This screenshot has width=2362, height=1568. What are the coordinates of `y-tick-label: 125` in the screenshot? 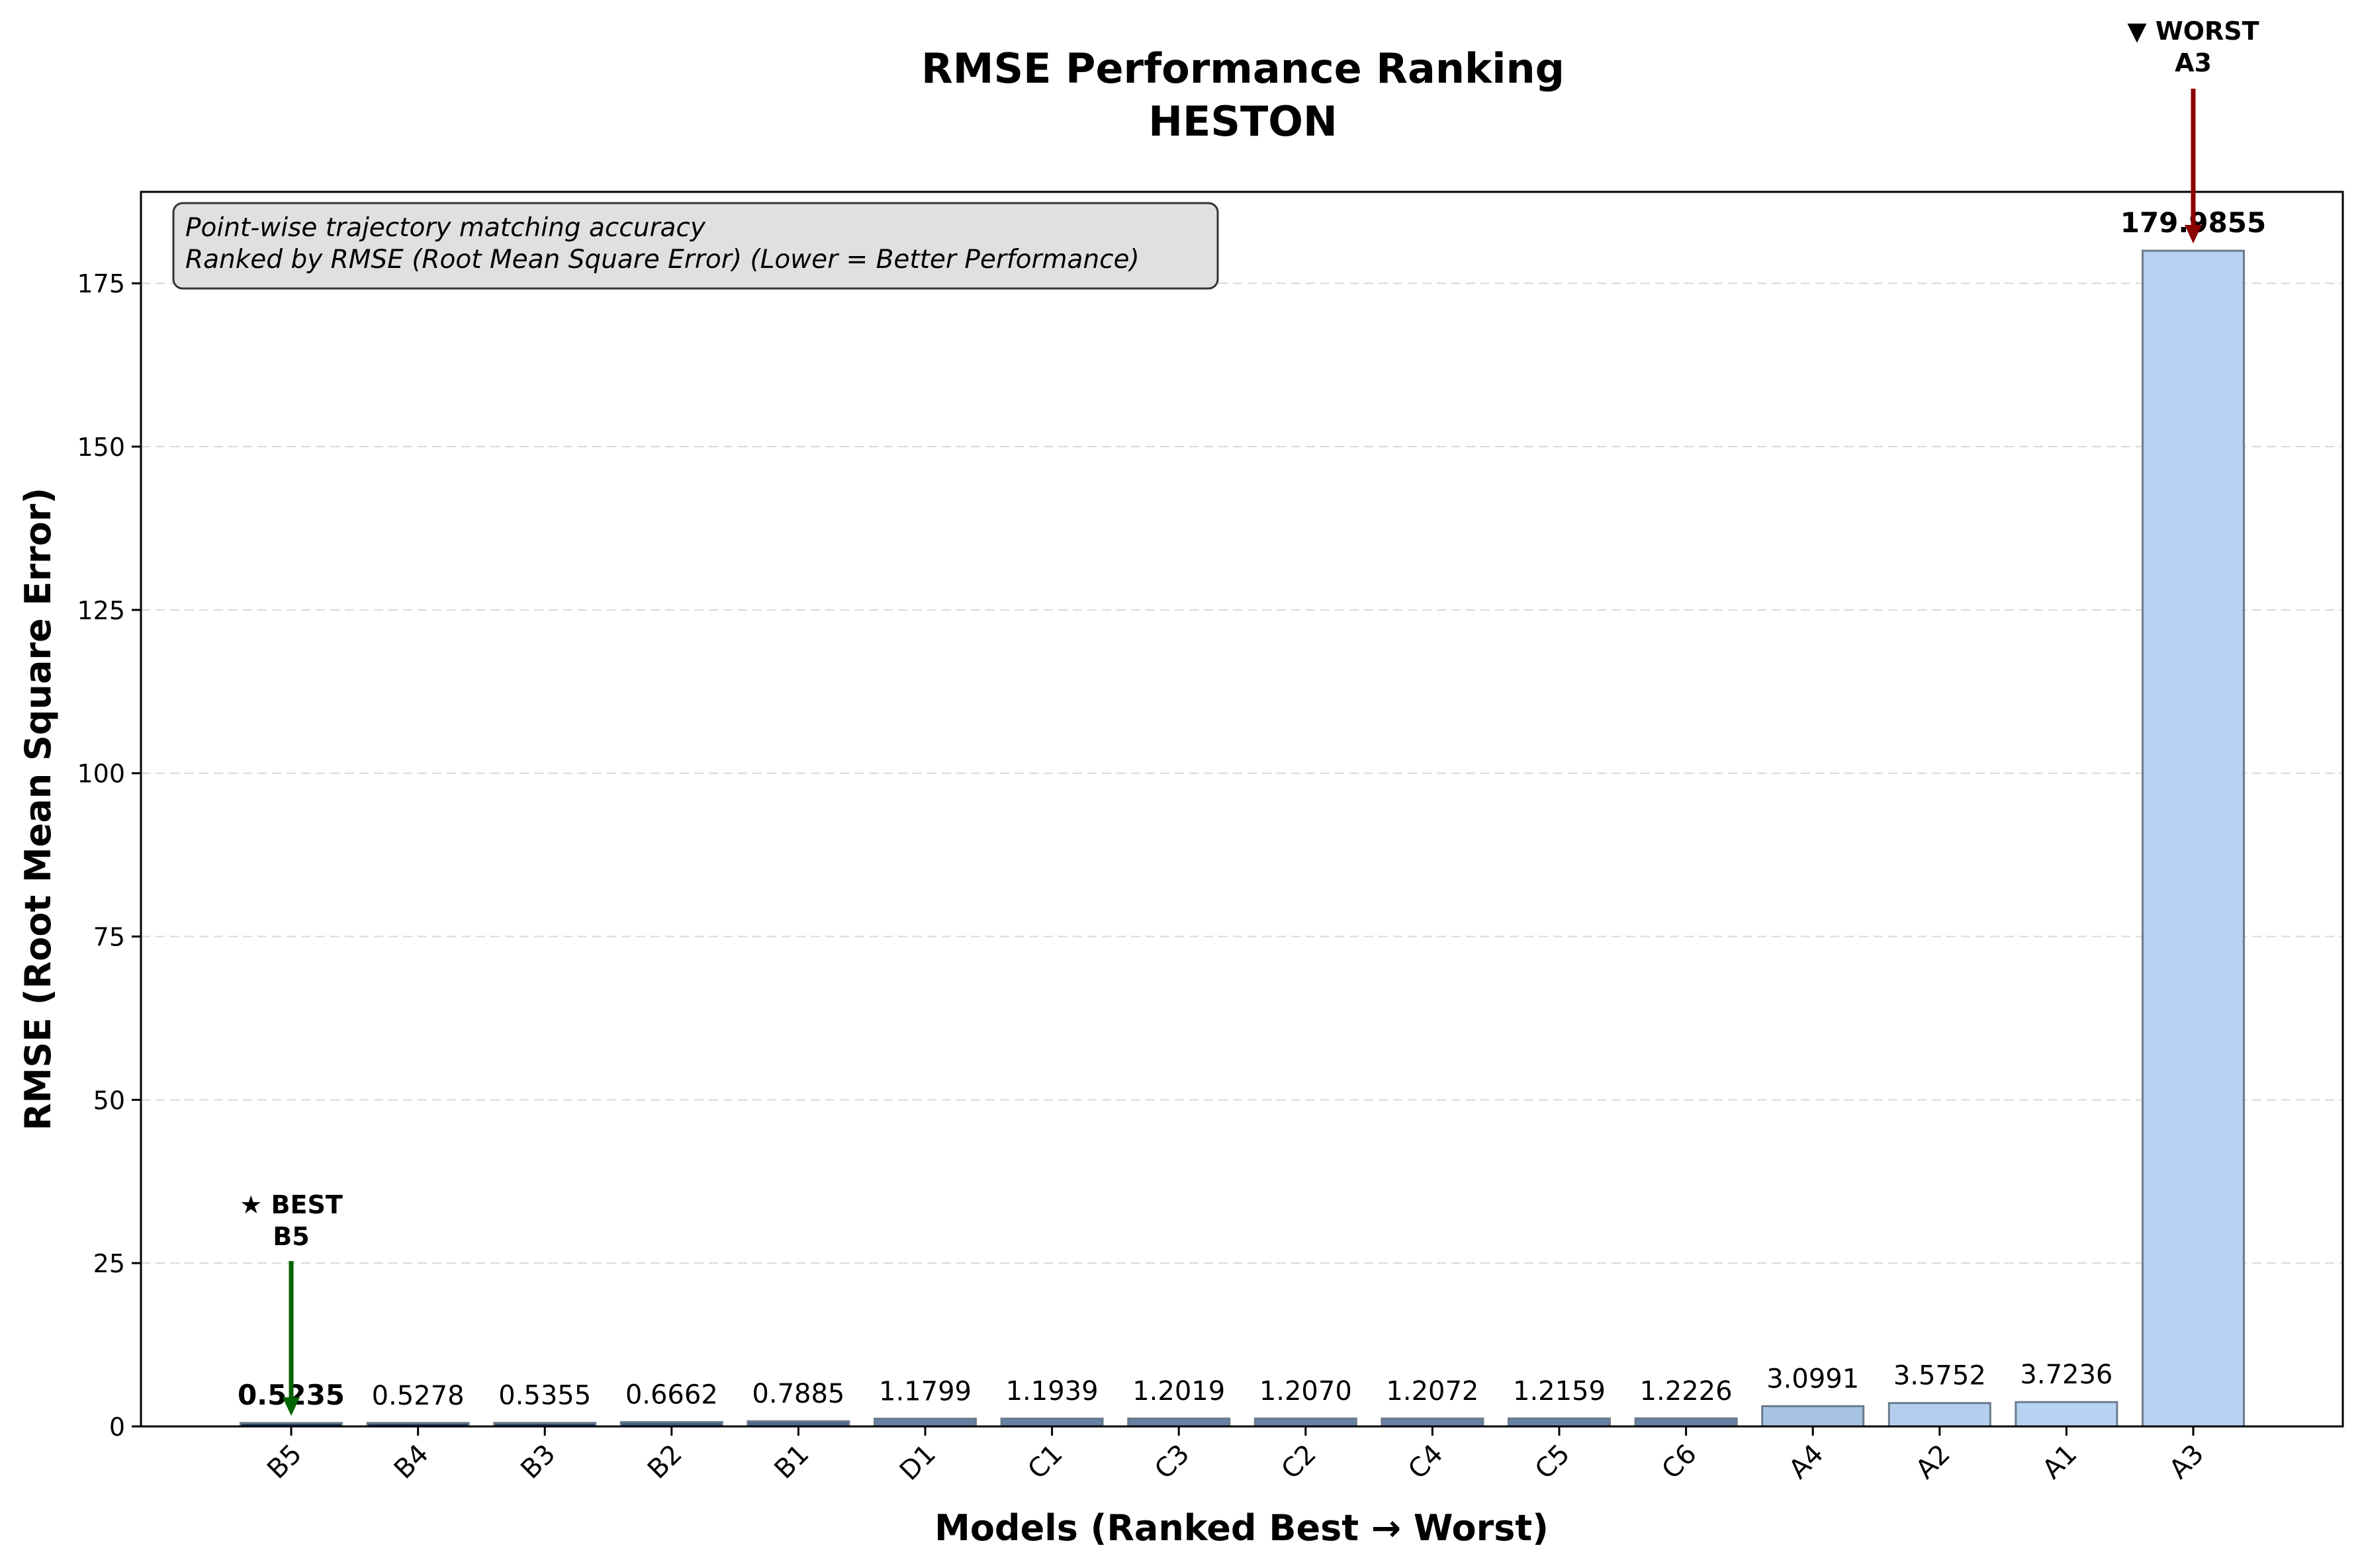 It's located at (101, 610).